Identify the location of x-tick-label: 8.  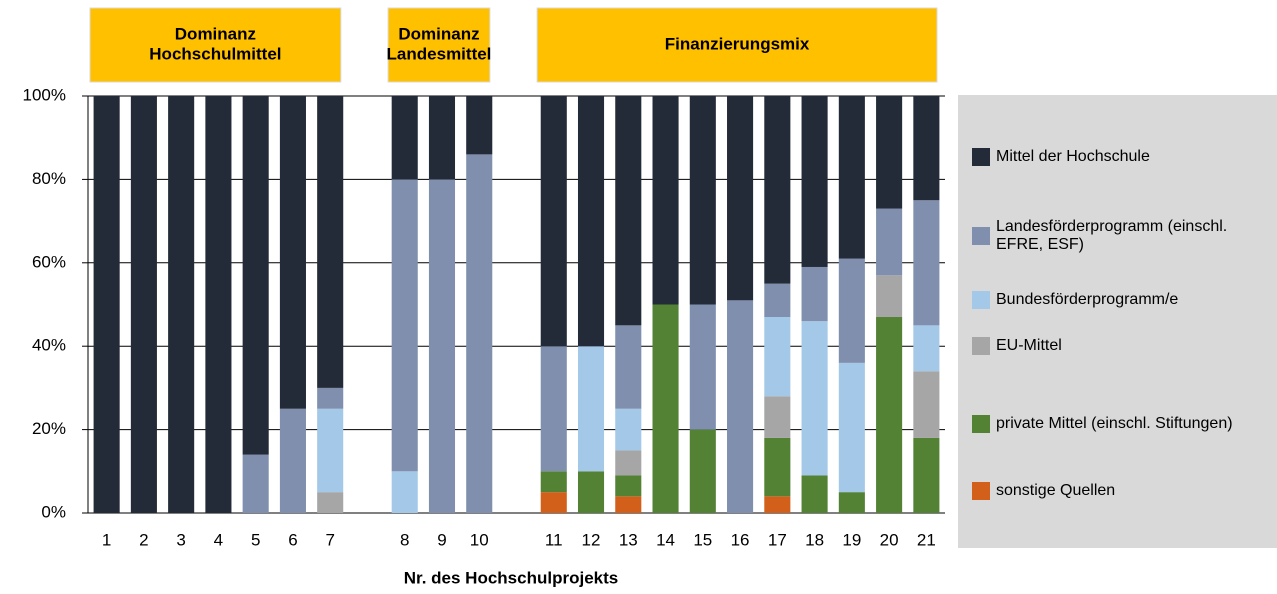
(404, 539).